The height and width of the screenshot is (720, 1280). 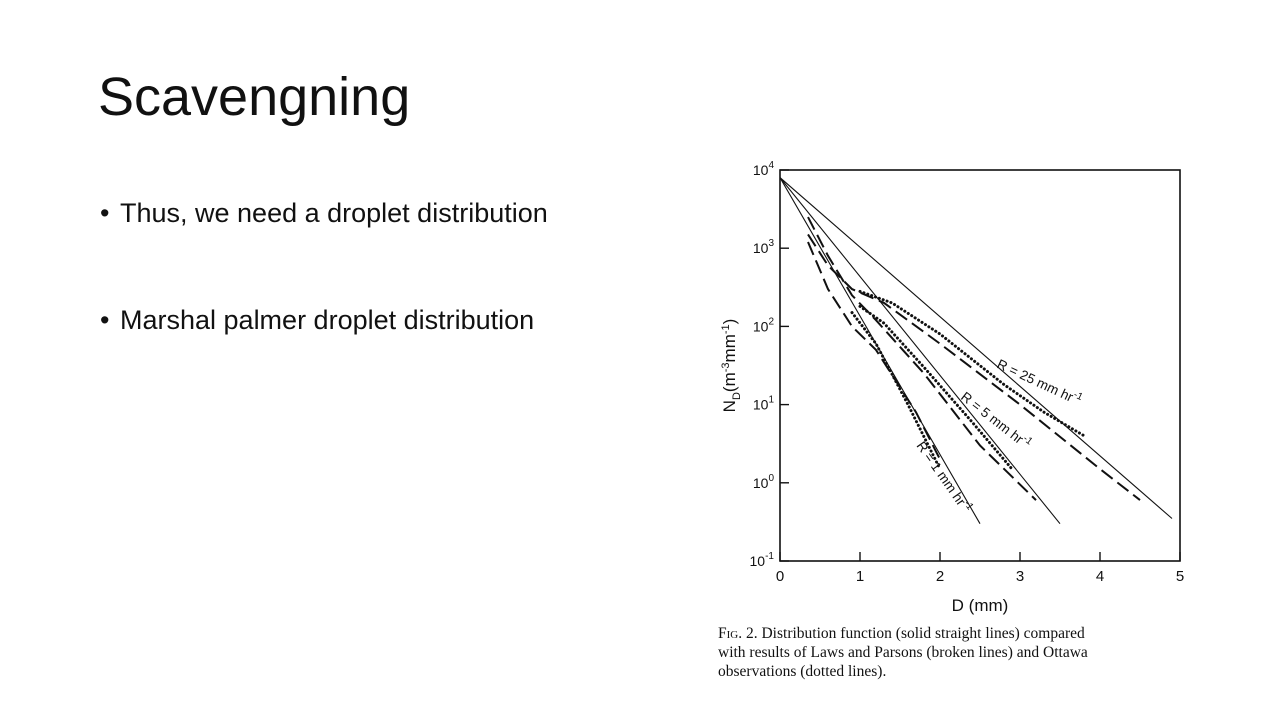 What do you see at coordinates (1180, 576) in the screenshot?
I see `x-tick-label: 5` at bounding box center [1180, 576].